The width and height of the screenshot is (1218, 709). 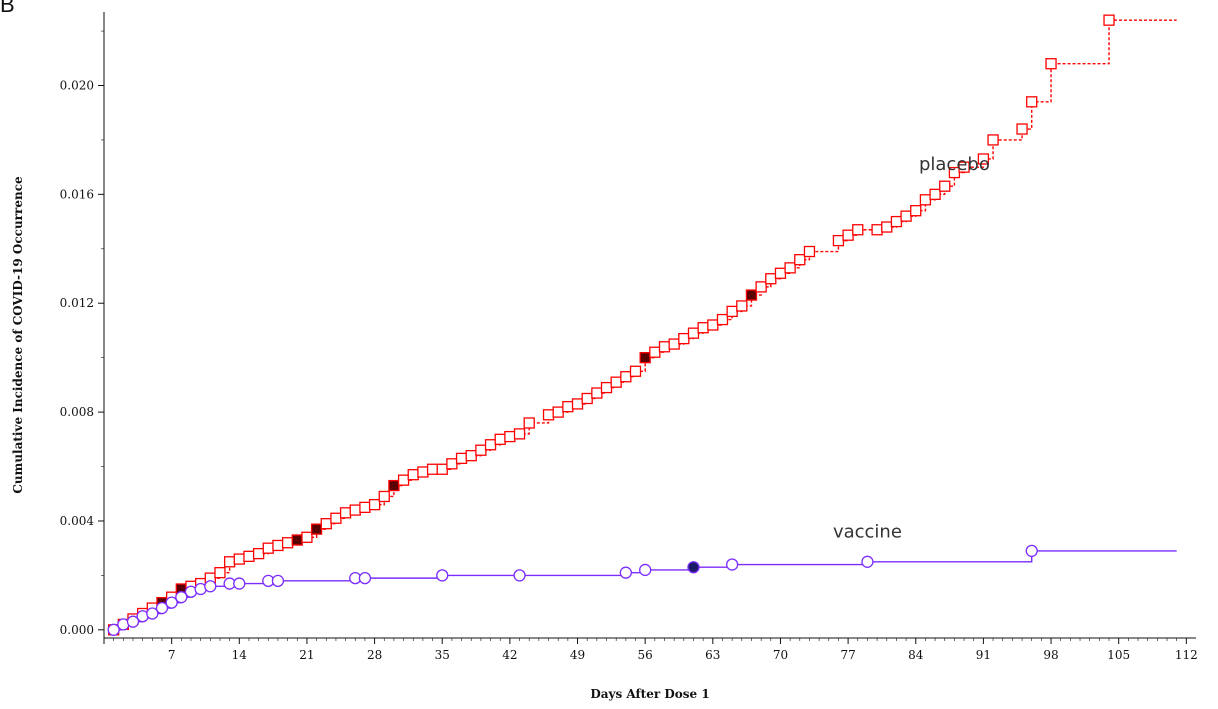 I want to click on x-tick-label: 35, so click(x=442, y=655).